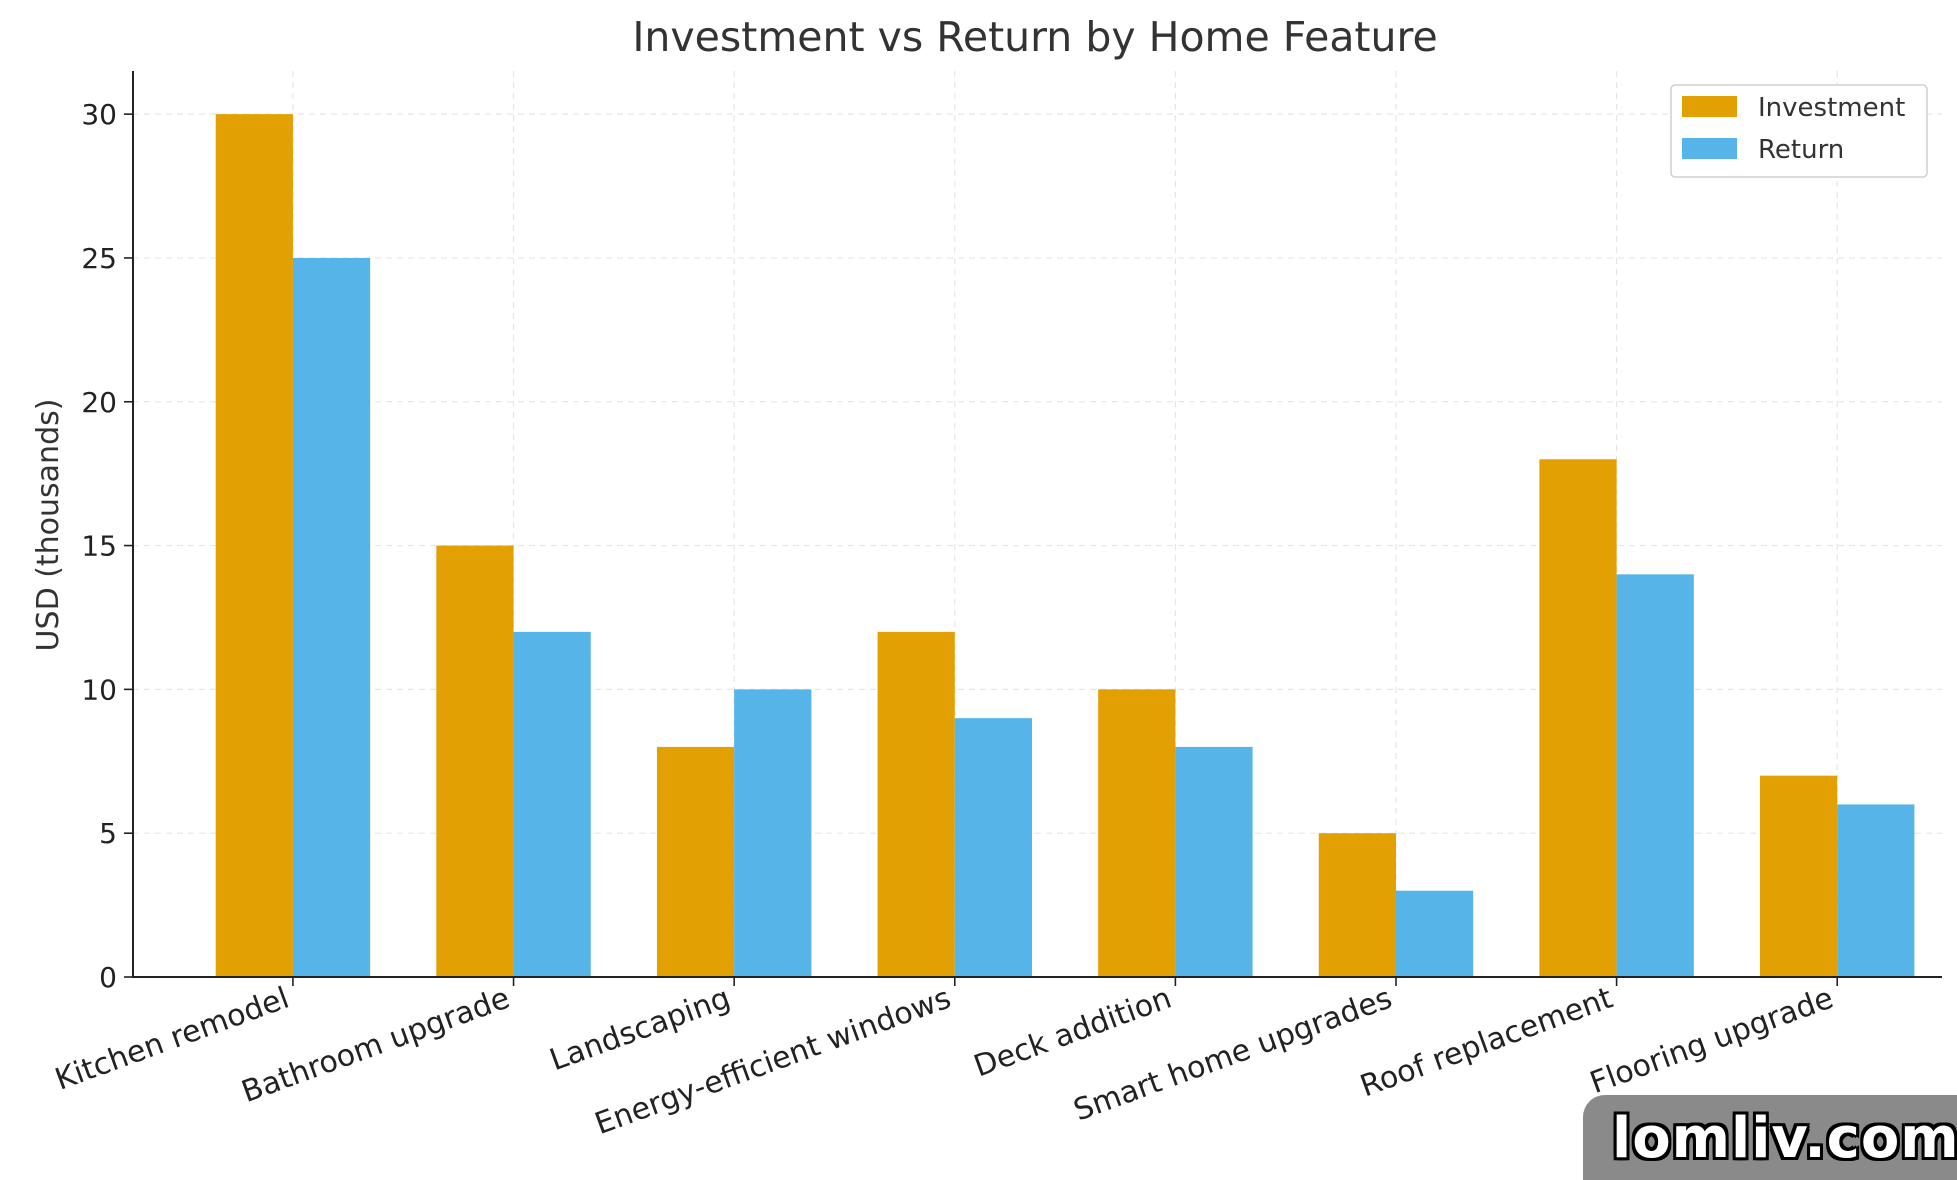 Image resolution: width=1957 pixels, height=1180 pixels. Describe the element at coordinates (1831, 108) in the screenshot. I see `legend-label: Investment` at that location.